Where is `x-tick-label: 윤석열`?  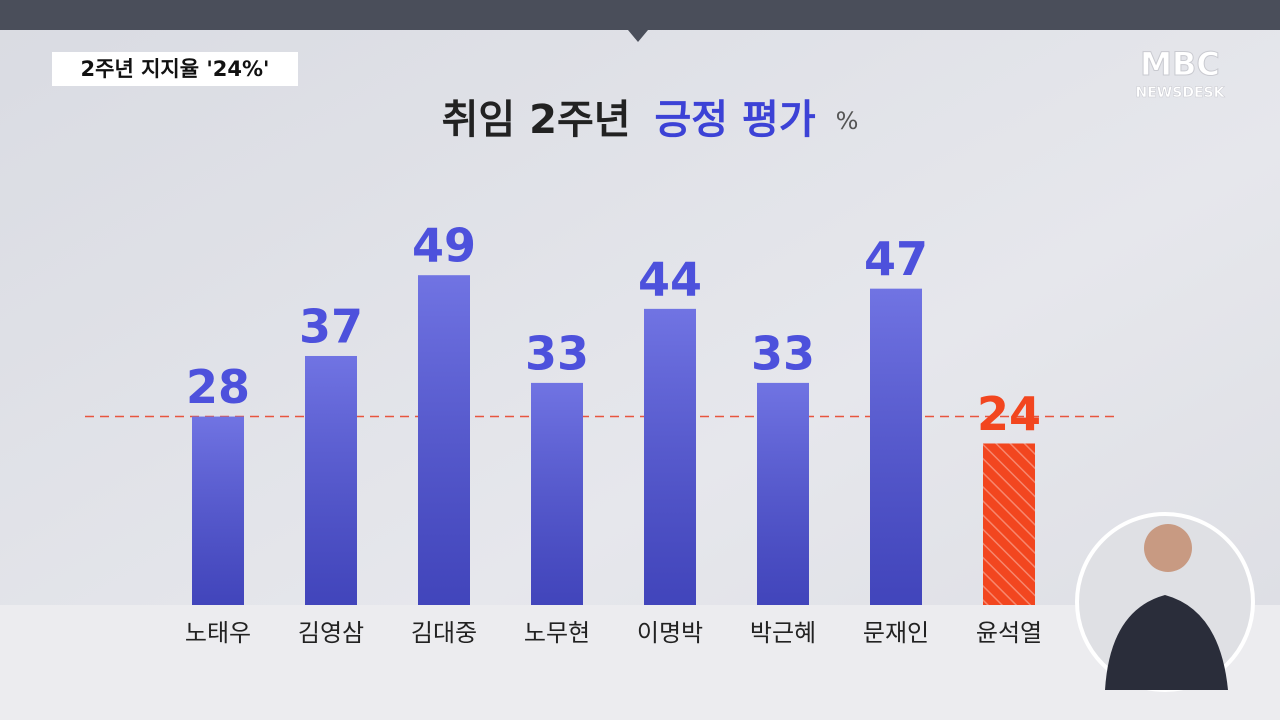 x-tick-label: 윤석열 is located at coordinates (1009, 633).